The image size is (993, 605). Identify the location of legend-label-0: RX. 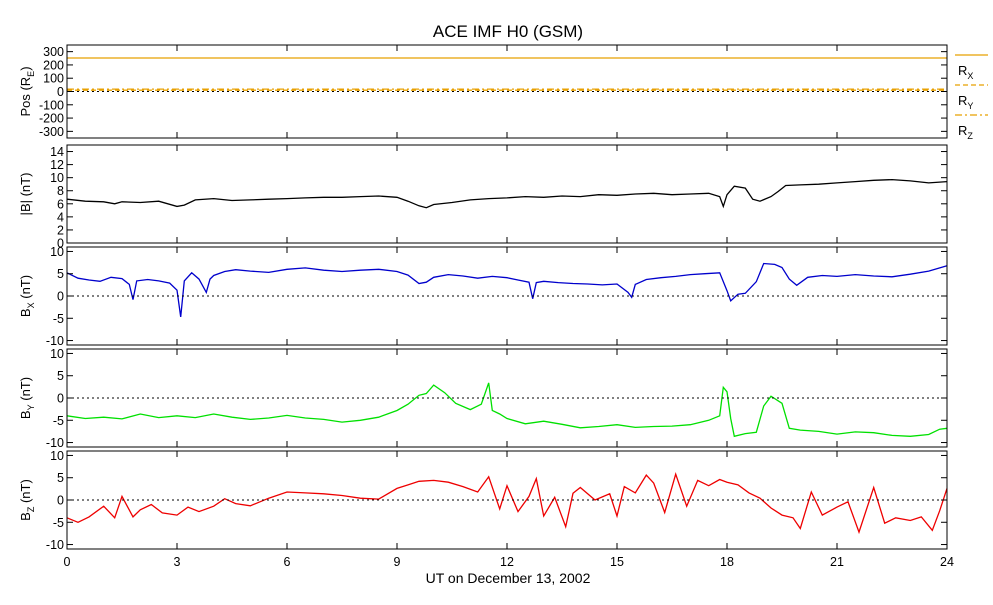
(965, 72).